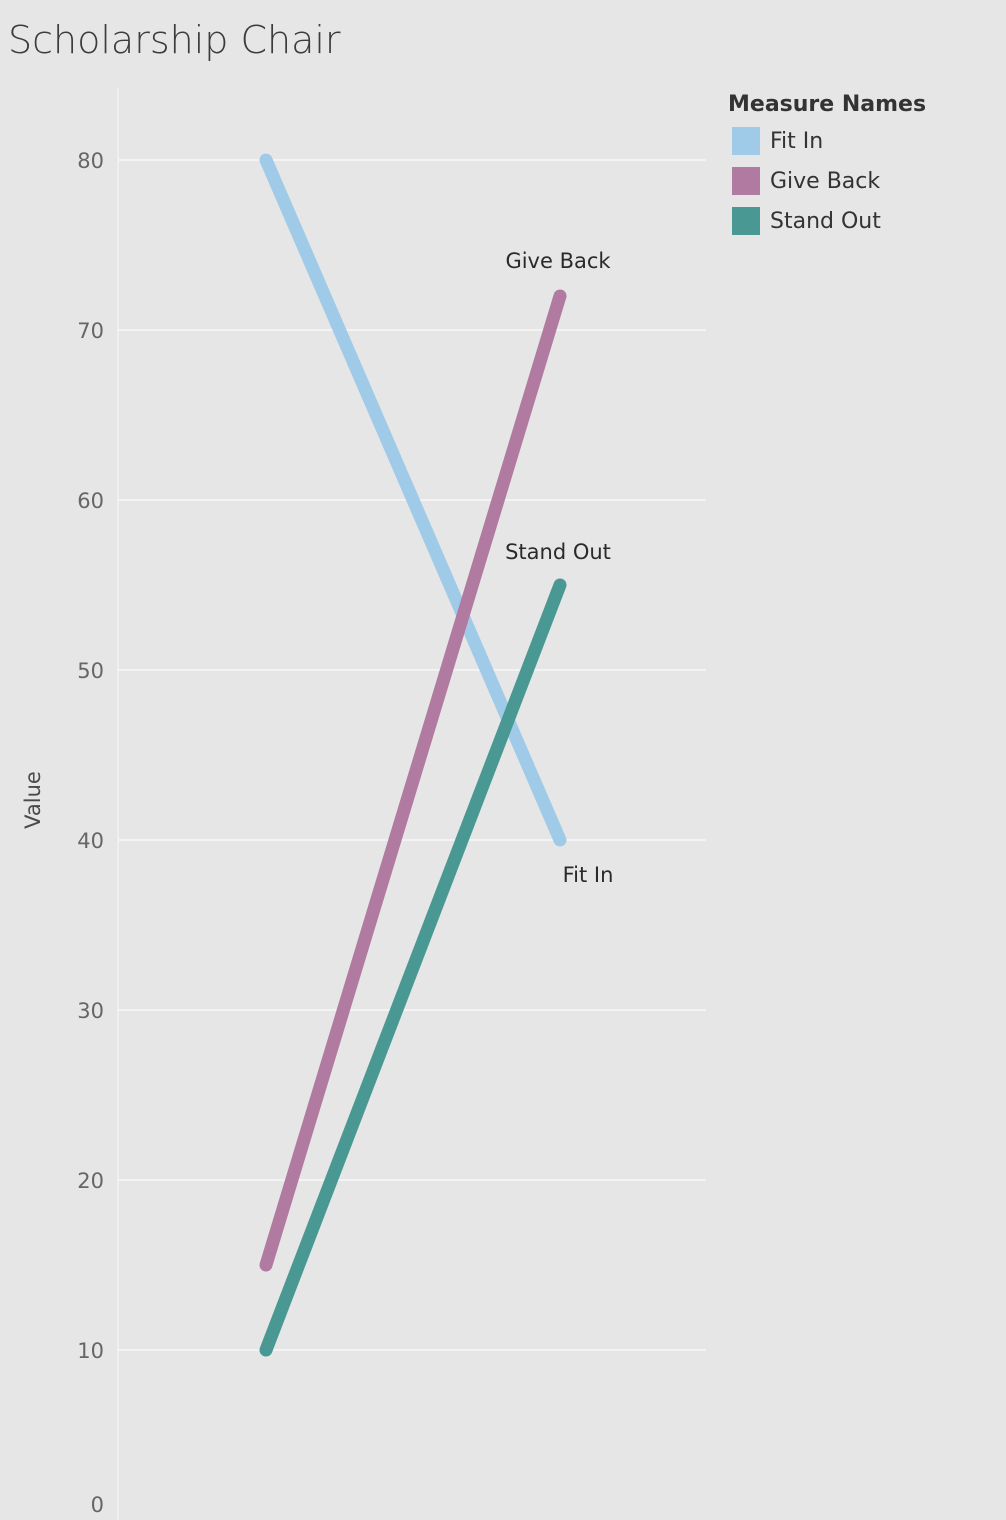 This screenshot has width=1006, height=1520. I want to click on legend: Measure Names Fit In Give Back Stand Out, so click(827, 166).